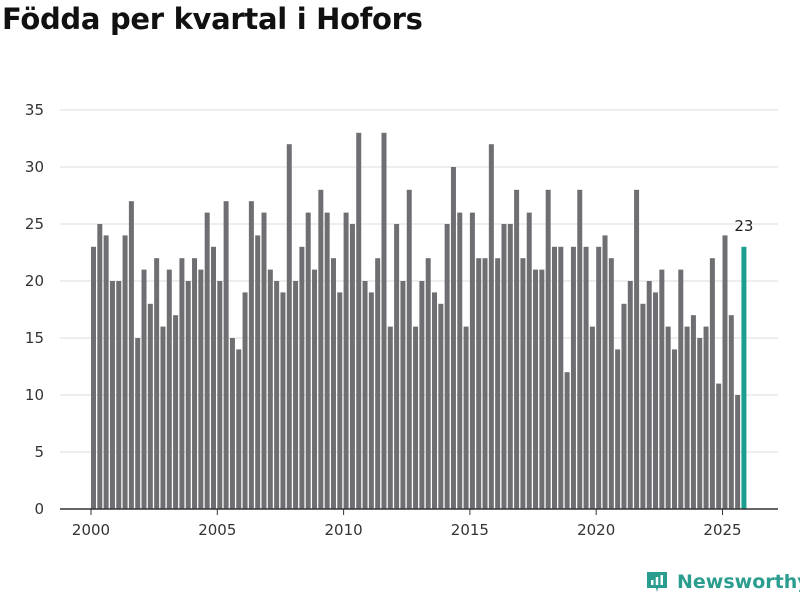 The image size is (800, 600). Describe the element at coordinates (34, 309) in the screenshot. I see `y-axis-ticks: 0 5 10 15 20 25 30 35` at that location.